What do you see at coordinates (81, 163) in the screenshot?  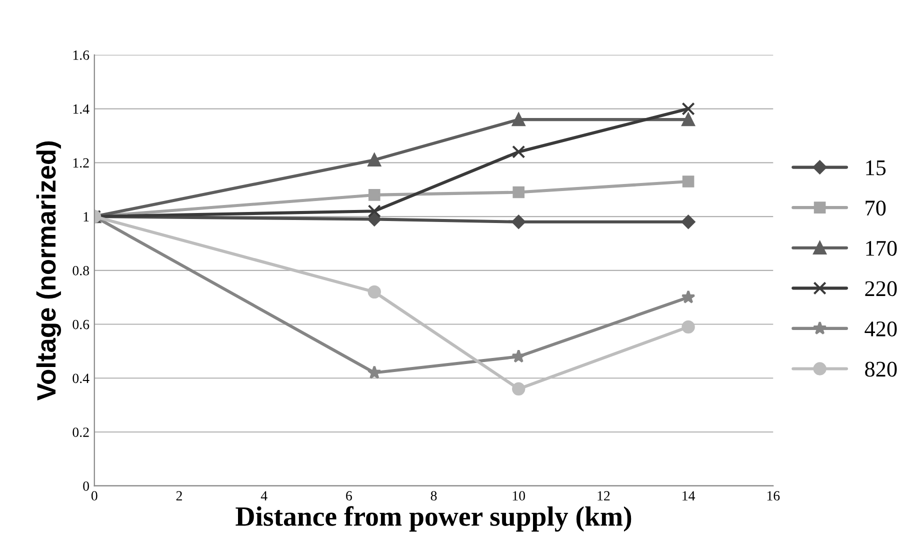 I see `y-tick-label: 1.2` at bounding box center [81, 163].